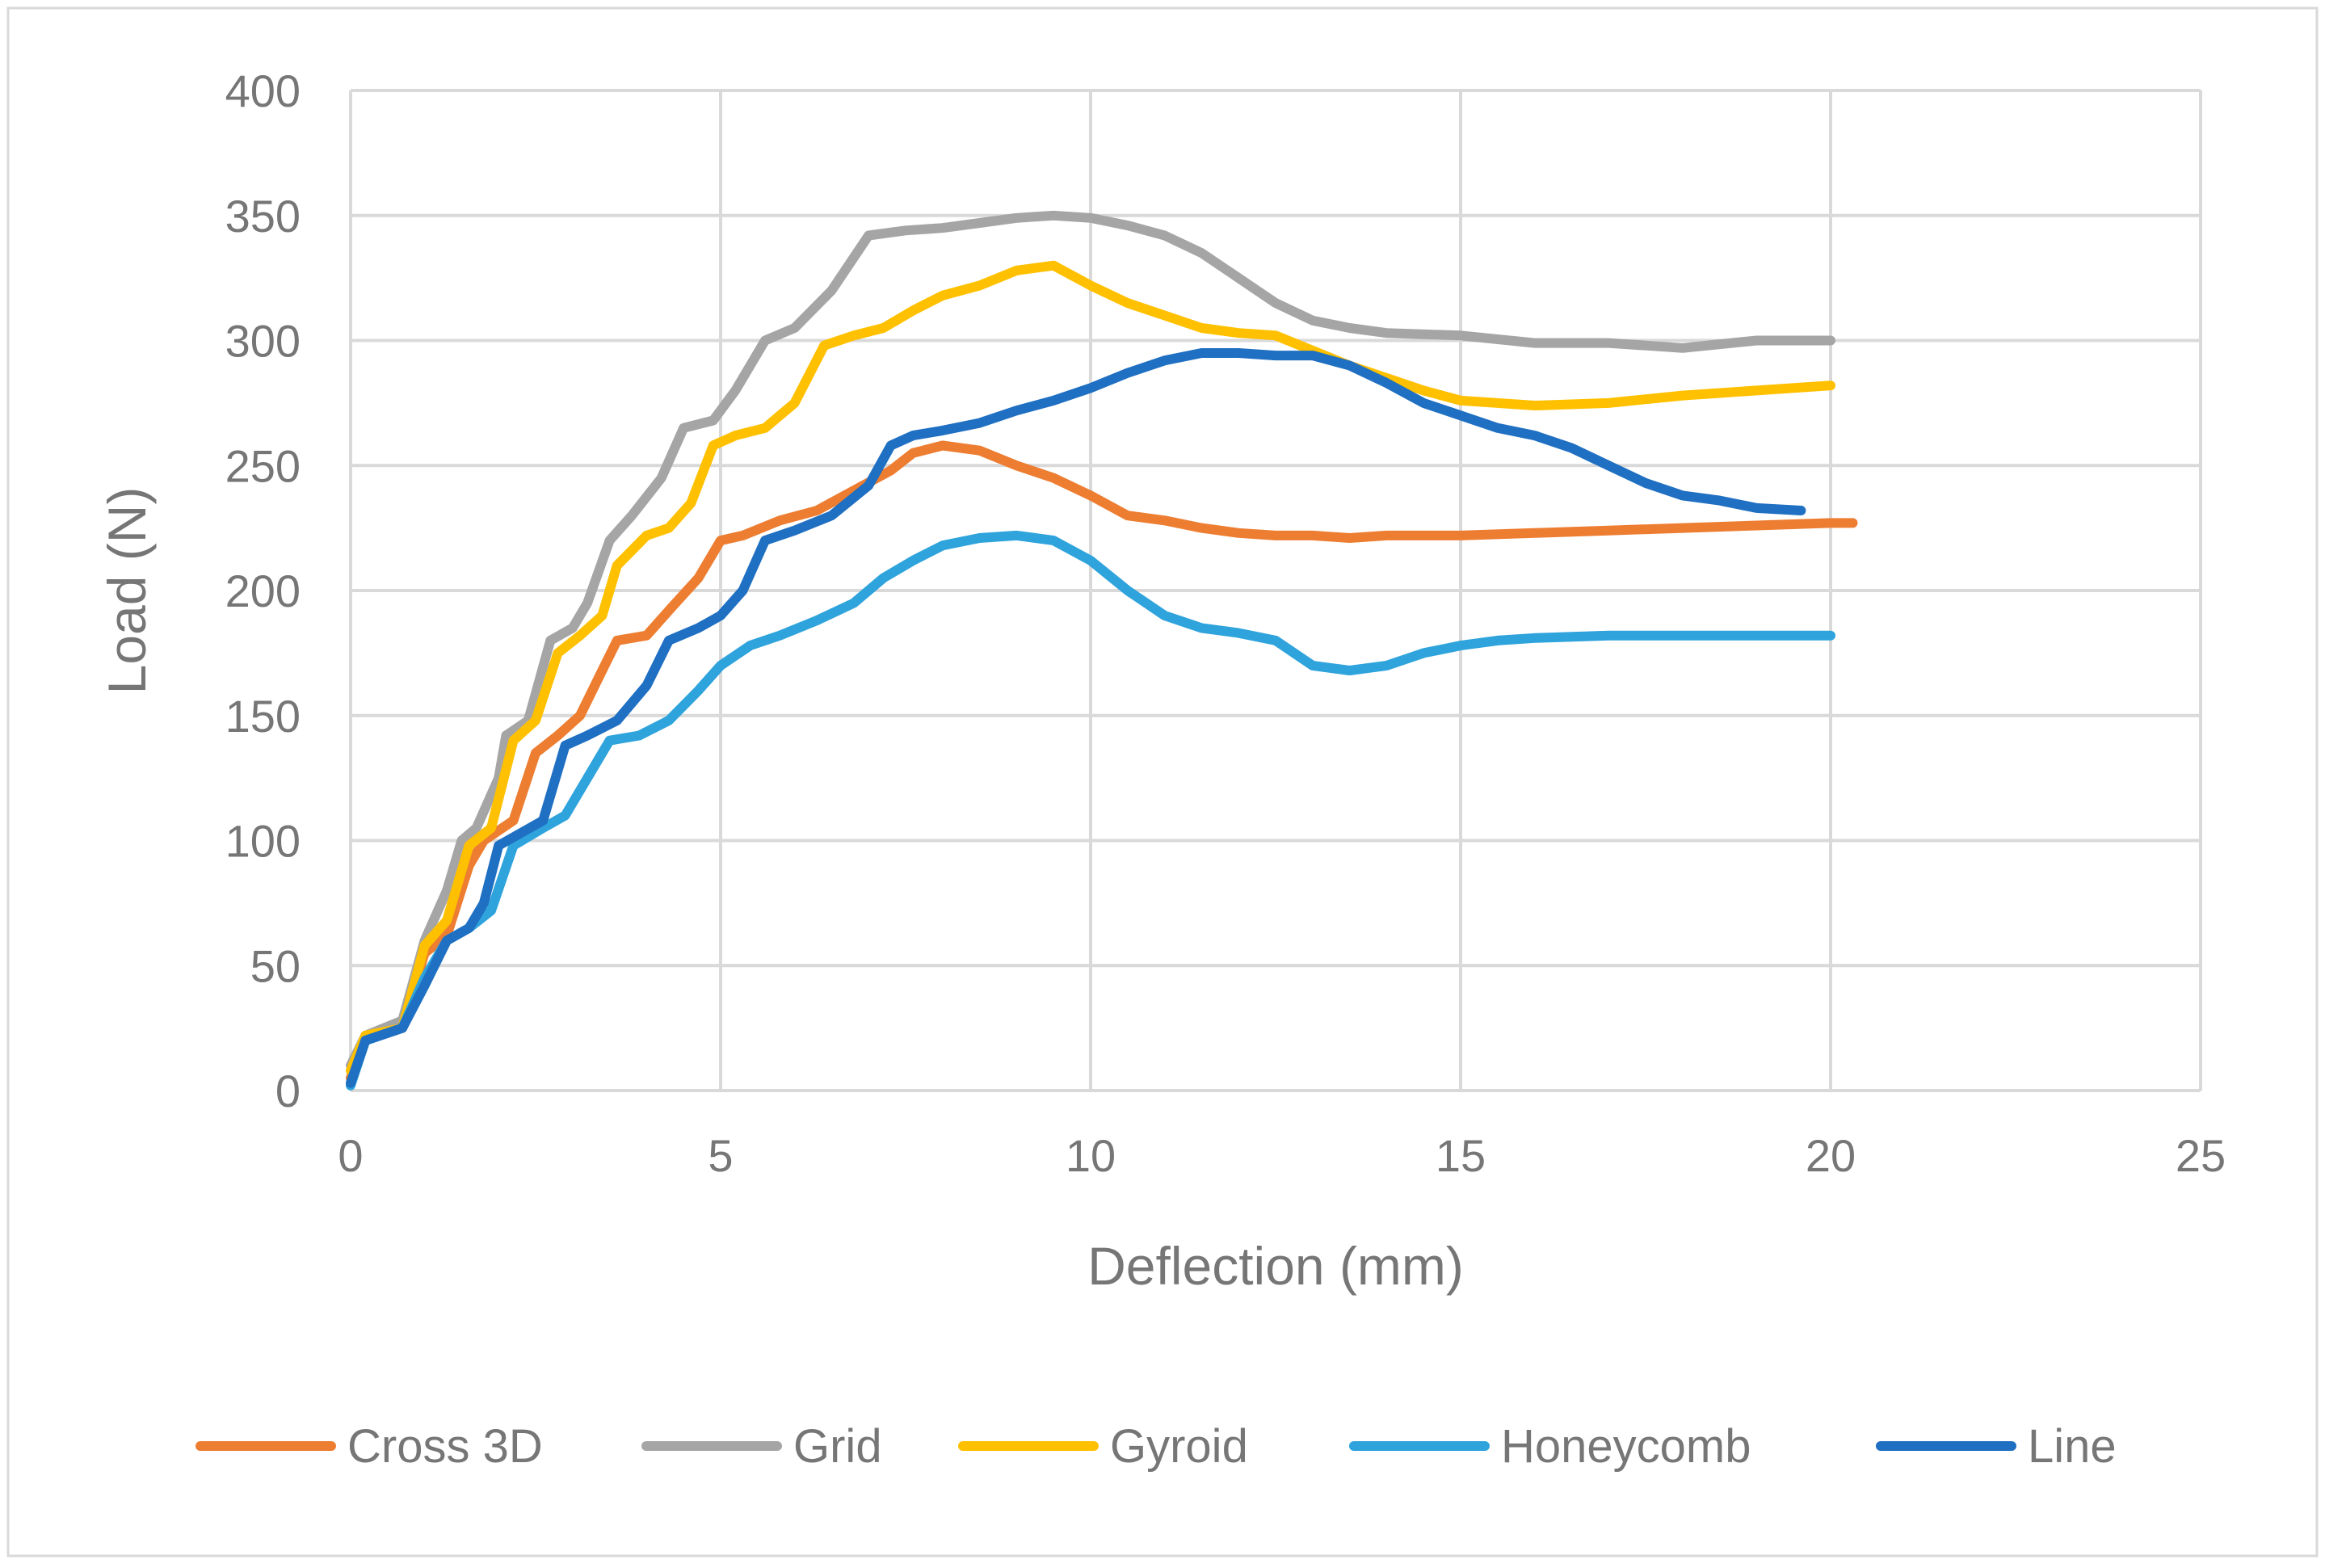  Describe the element at coordinates (263, 841) in the screenshot. I see `y-tick-label: 100` at that location.